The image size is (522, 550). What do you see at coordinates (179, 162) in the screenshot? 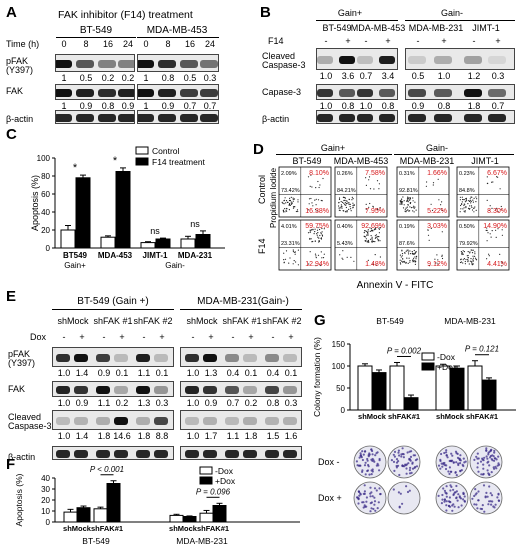
I see `legend-label: F14 treatment` at bounding box center [179, 162].